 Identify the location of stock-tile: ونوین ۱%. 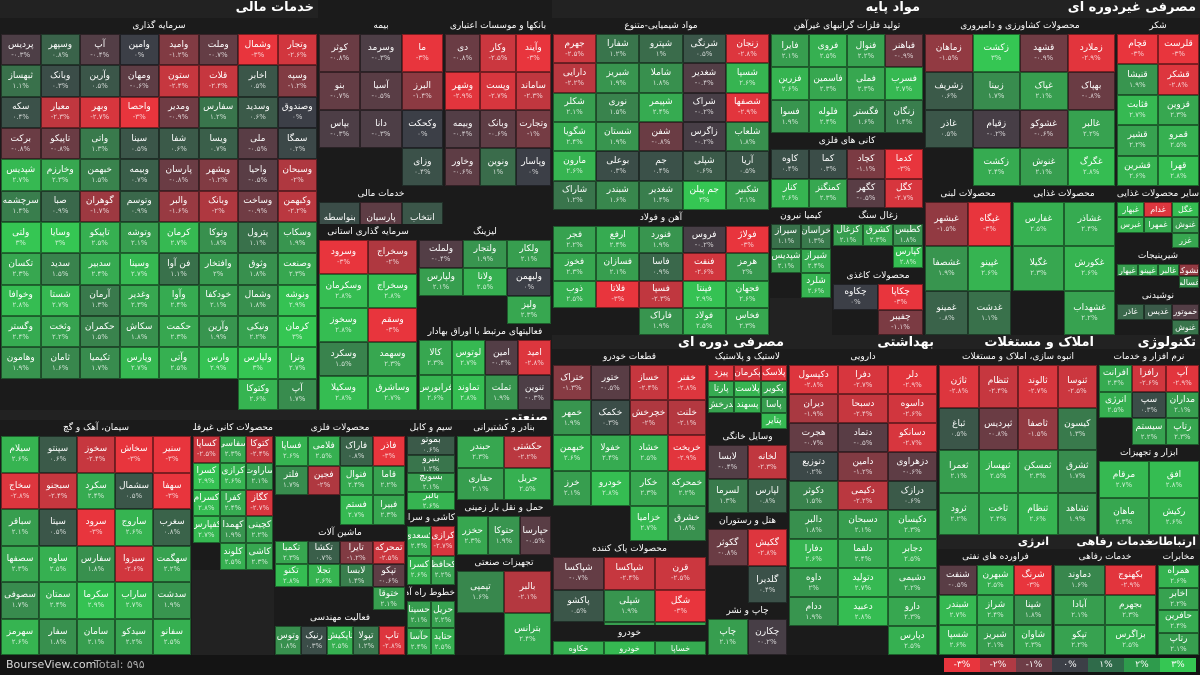
(498, 167).